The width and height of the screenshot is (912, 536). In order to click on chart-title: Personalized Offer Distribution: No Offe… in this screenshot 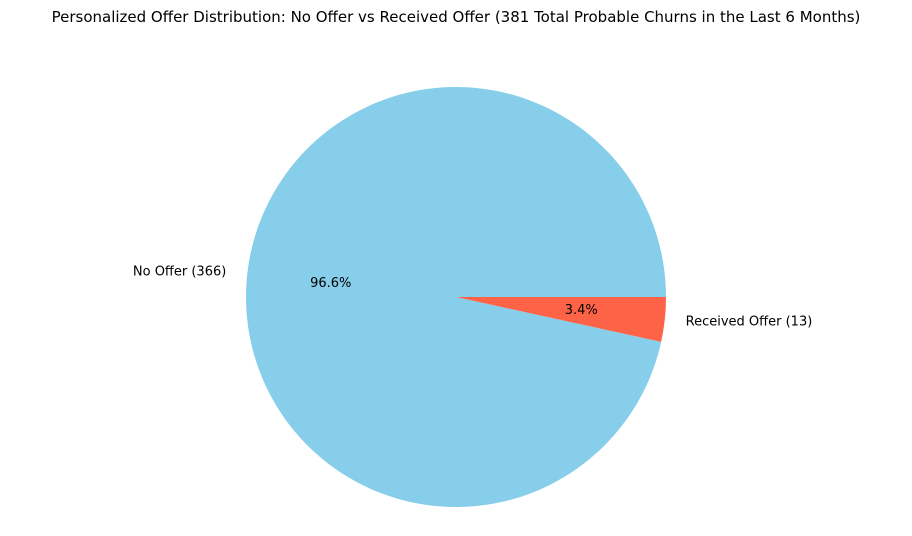, I will do `click(456, 17)`.